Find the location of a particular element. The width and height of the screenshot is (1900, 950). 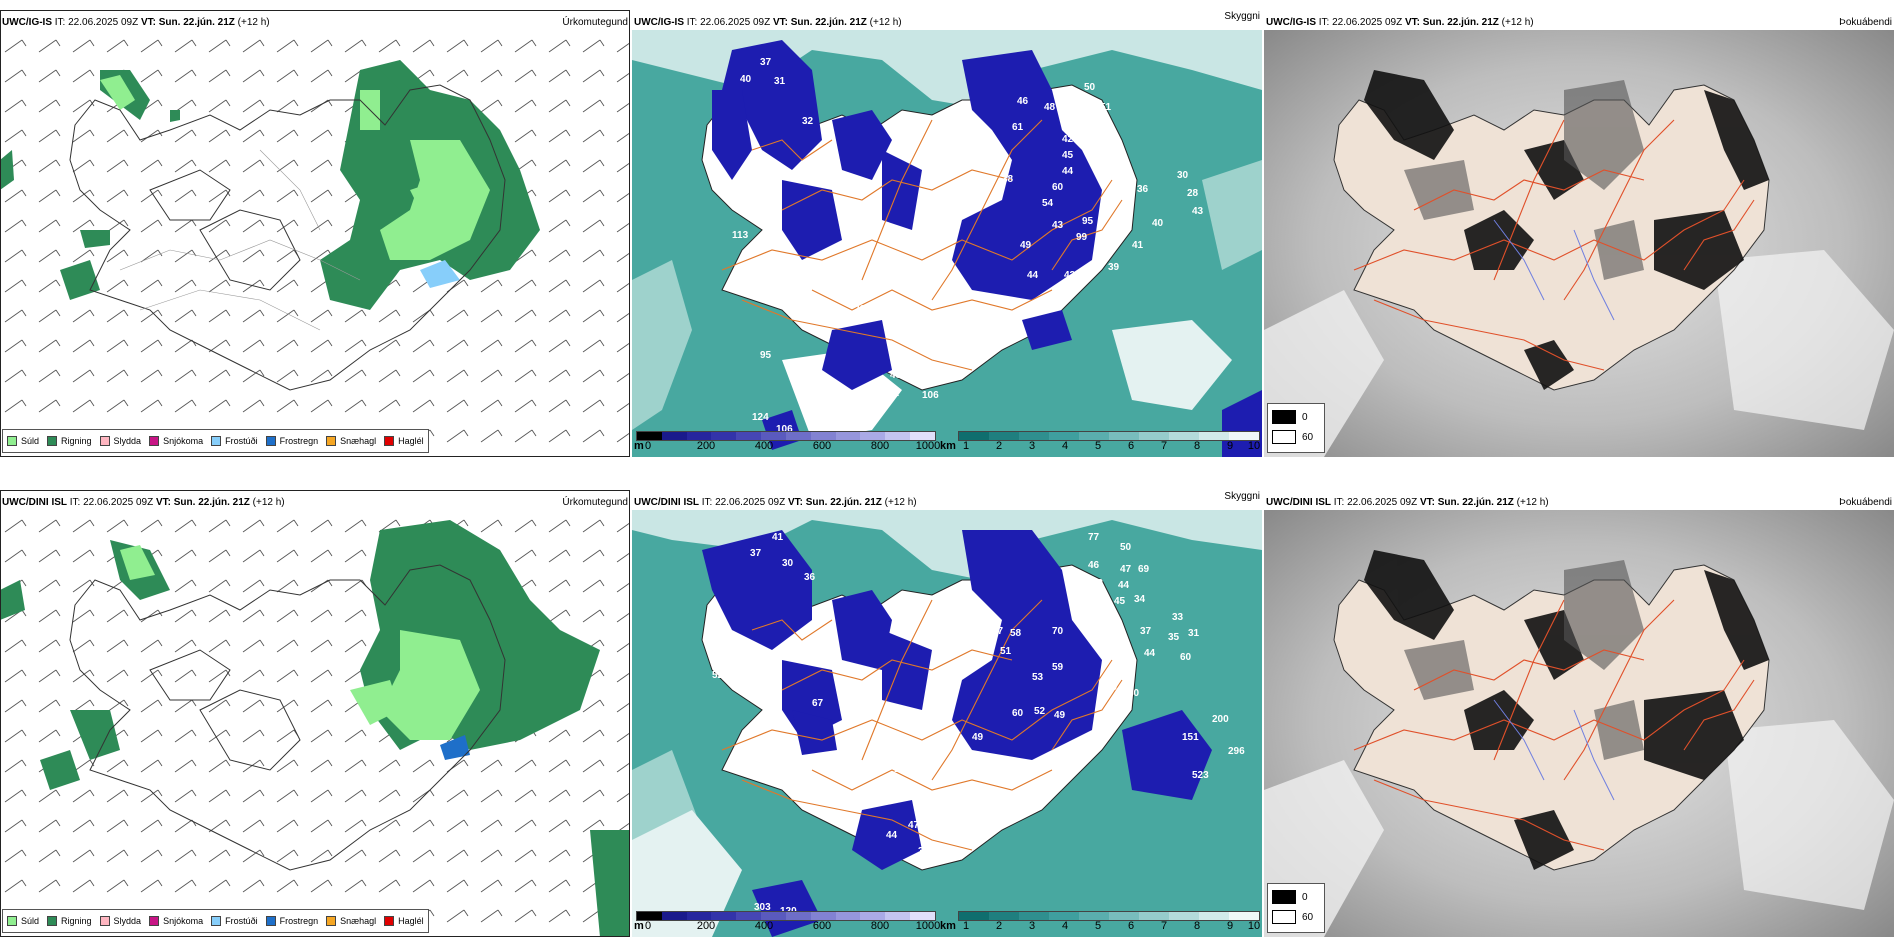

svg-text: 151 is located at coordinates (1190, 737).